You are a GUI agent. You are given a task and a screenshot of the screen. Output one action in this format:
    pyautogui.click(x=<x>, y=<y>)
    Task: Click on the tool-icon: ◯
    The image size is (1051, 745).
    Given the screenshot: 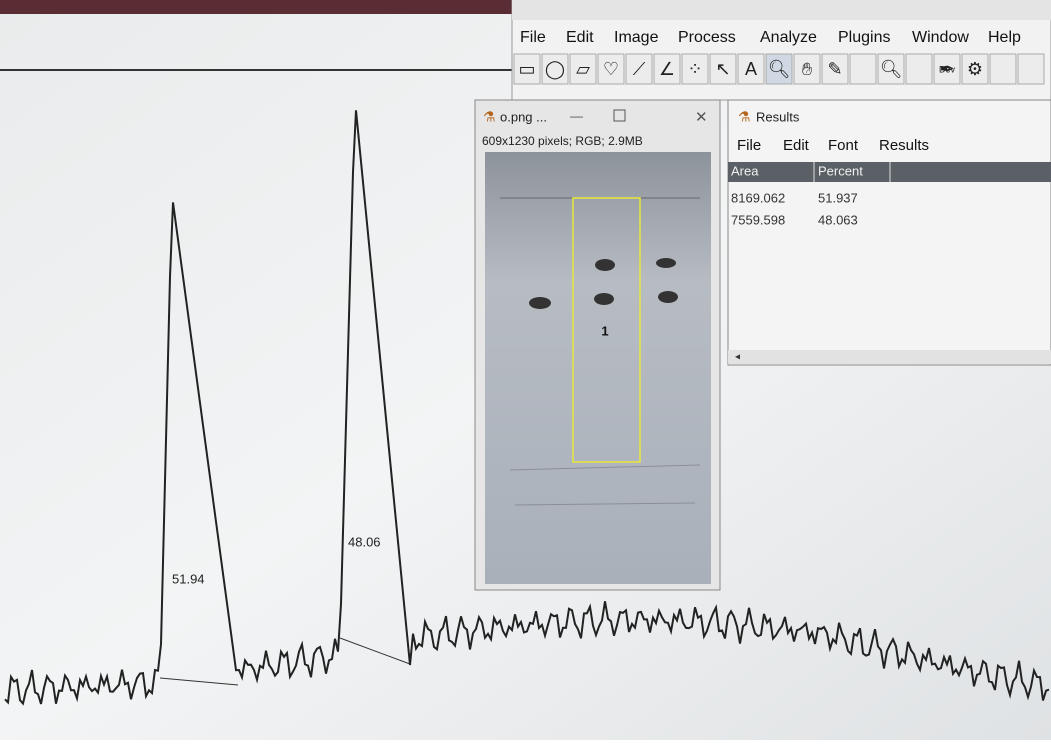 What is the action you would take?
    pyautogui.click(x=555, y=69)
    